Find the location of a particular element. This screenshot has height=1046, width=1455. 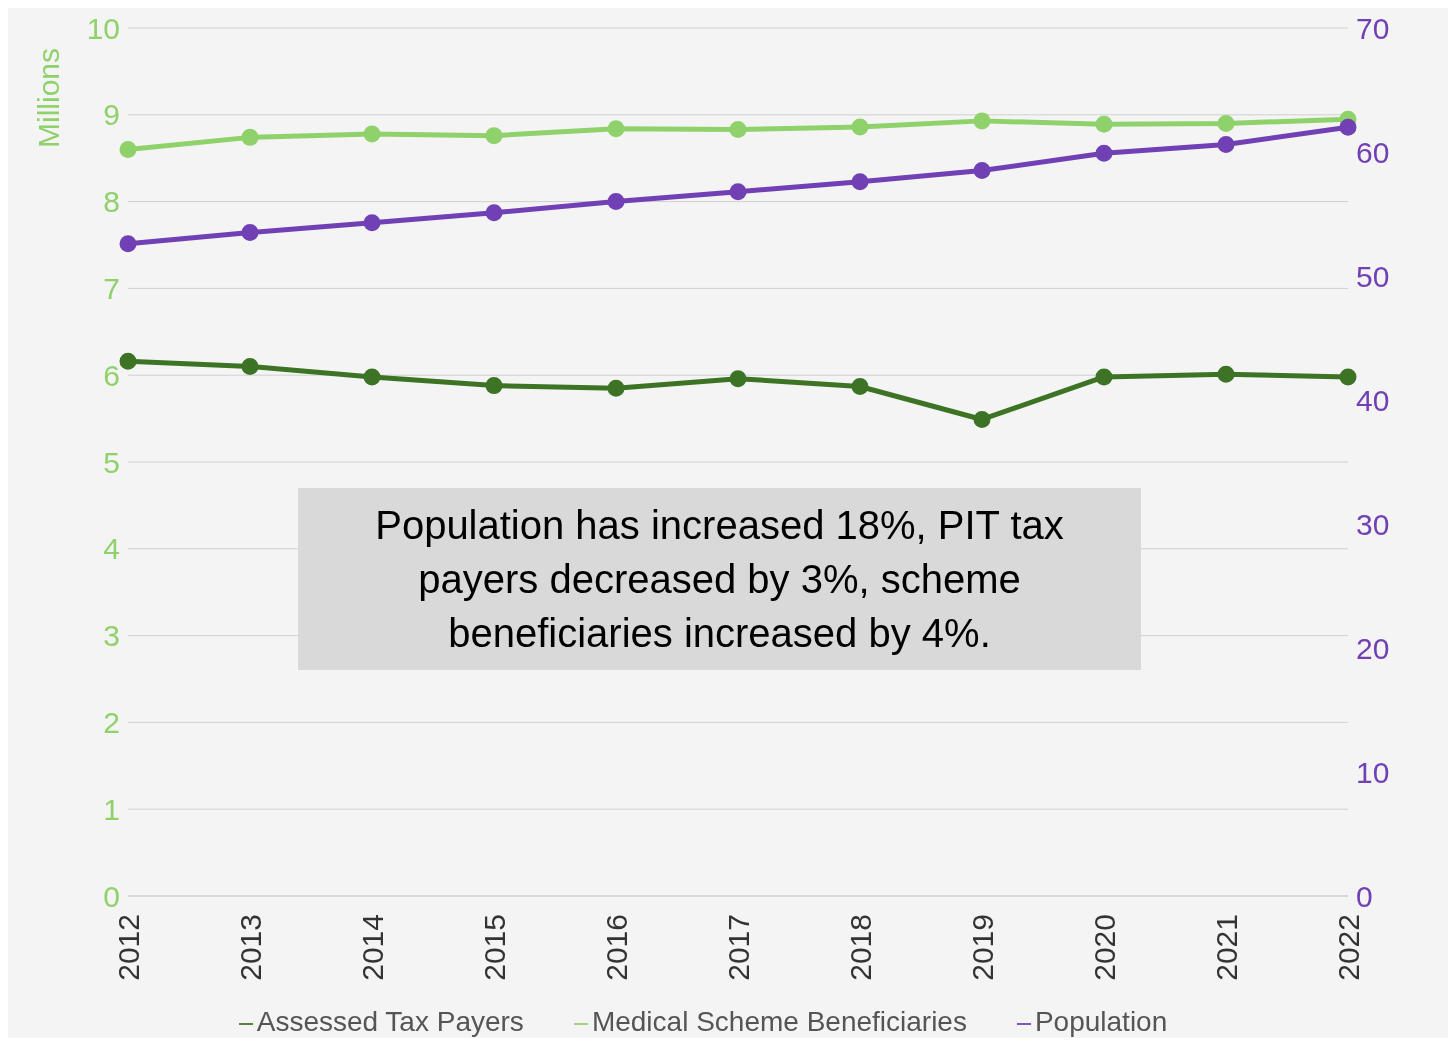

x-tick-label: 2019 is located at coordinates (982, 947).